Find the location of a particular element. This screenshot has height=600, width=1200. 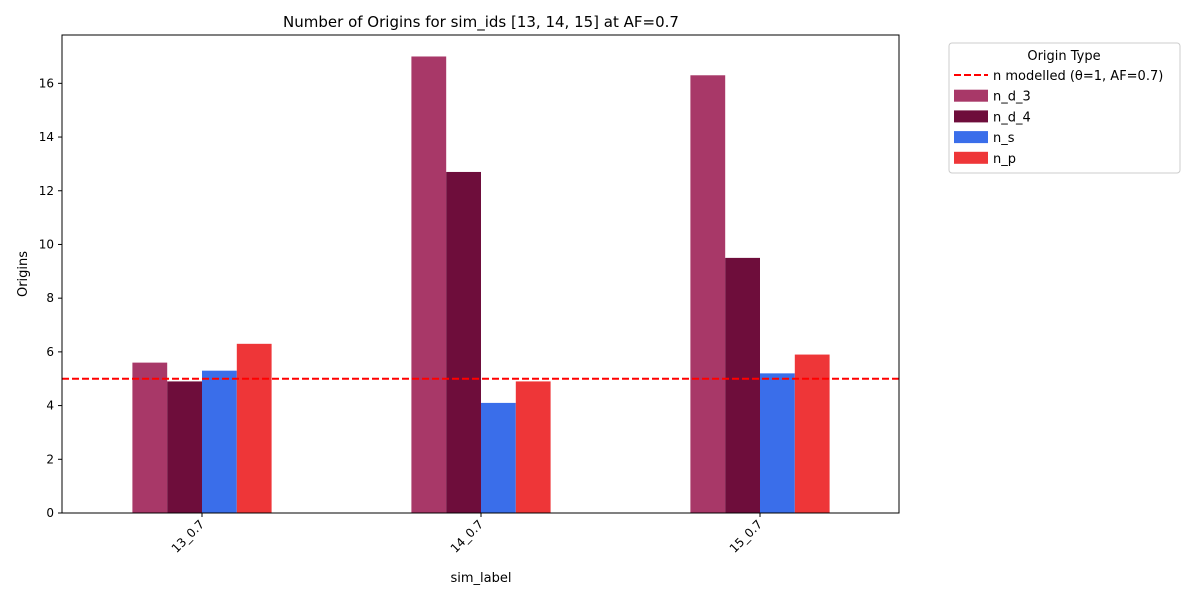

y-tick-label: 12 is located at coordinates (46, 191).